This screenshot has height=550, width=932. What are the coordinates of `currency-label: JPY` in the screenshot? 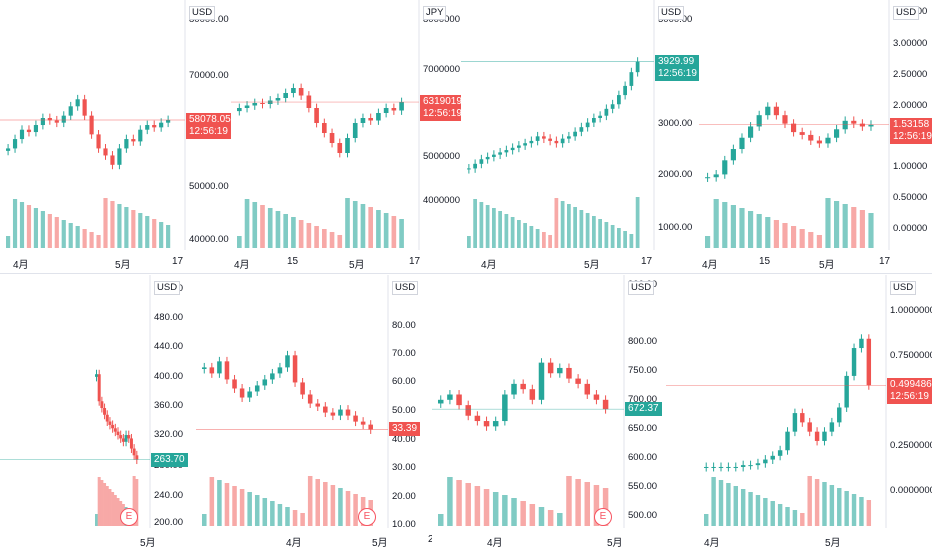 It's located at (435, 13).